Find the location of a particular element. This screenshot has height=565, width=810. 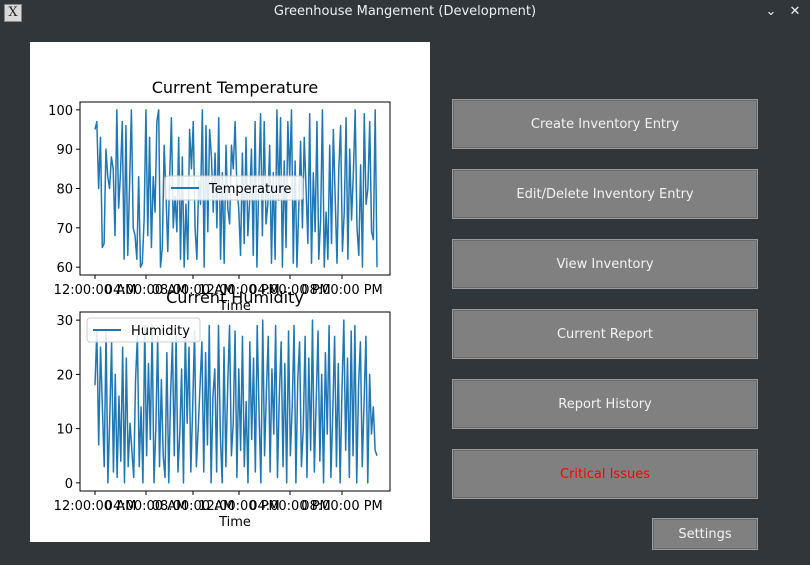

settings-button: Settings is located at coordinates (705, 534).